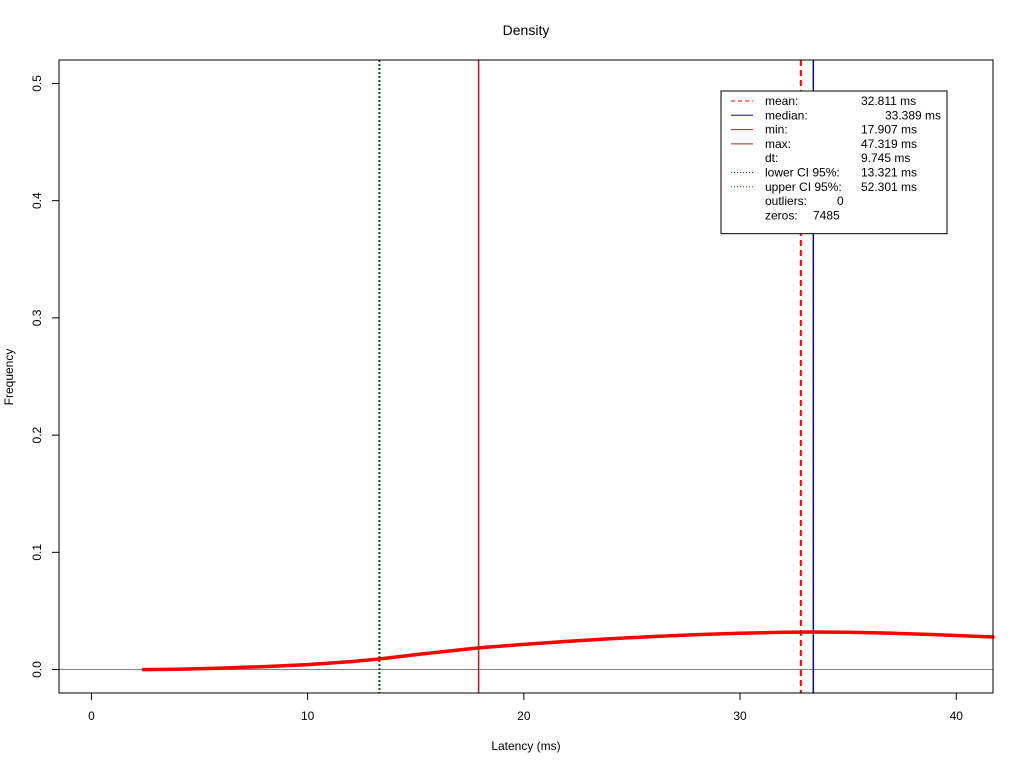 This screenshot has height=768, width=1024. Describe the element at coordinates (957, 716) in the screenshot. I see `x-tick-label: 40` at that location.